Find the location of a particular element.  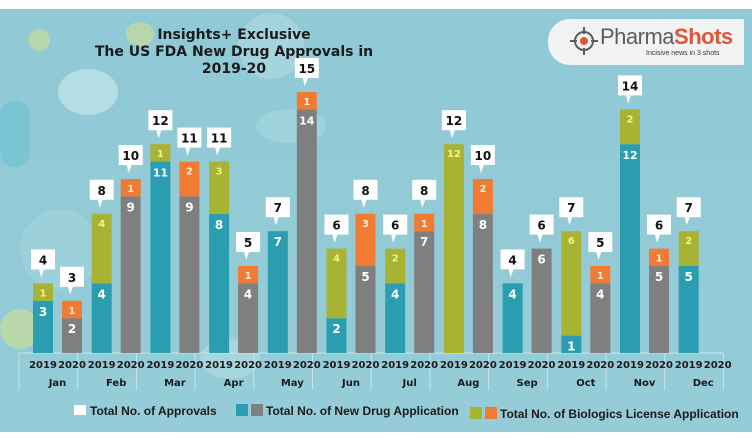

data-label-bla: 4 is located at coordinates (101, 224).